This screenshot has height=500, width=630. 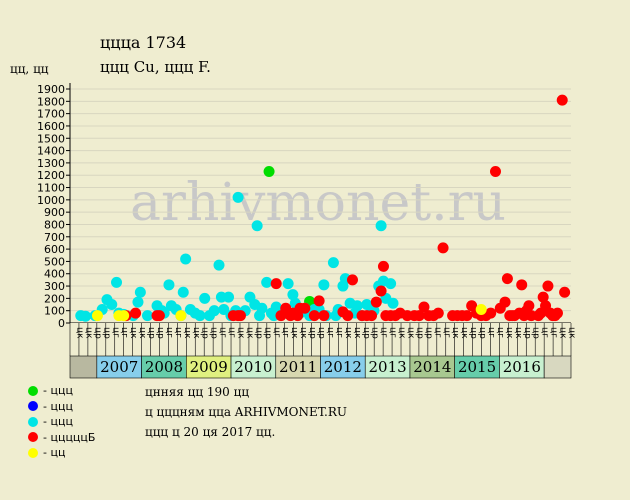 I want to click on year-label: 2007, so click(x=119, y=367).